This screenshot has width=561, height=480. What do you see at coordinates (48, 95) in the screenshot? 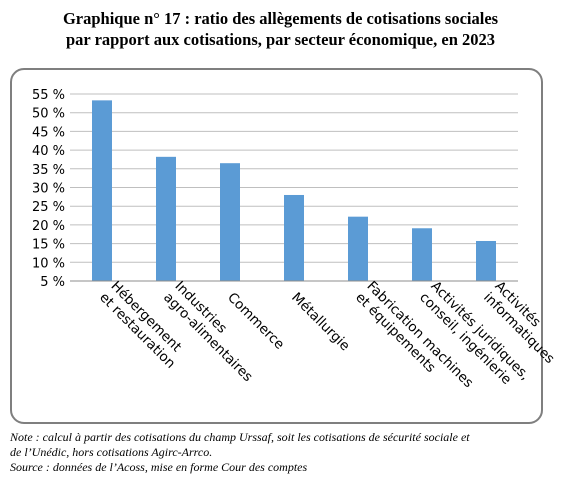
I see `y-tick-label: 55 %` at bounding box center [48, 95].